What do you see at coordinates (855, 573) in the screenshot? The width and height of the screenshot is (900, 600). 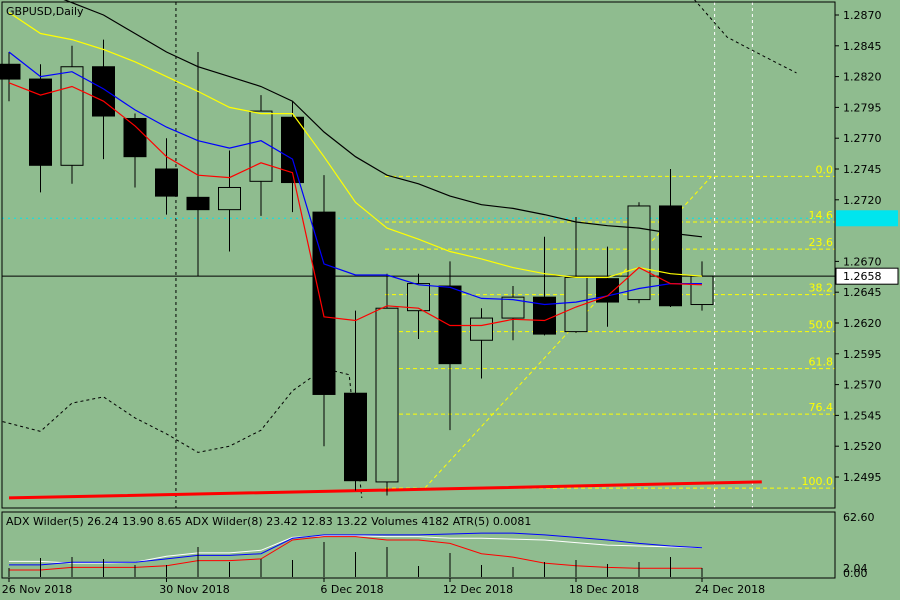 I see `indicator-y-label-2: 0.00` at bounding box center [855, 573].